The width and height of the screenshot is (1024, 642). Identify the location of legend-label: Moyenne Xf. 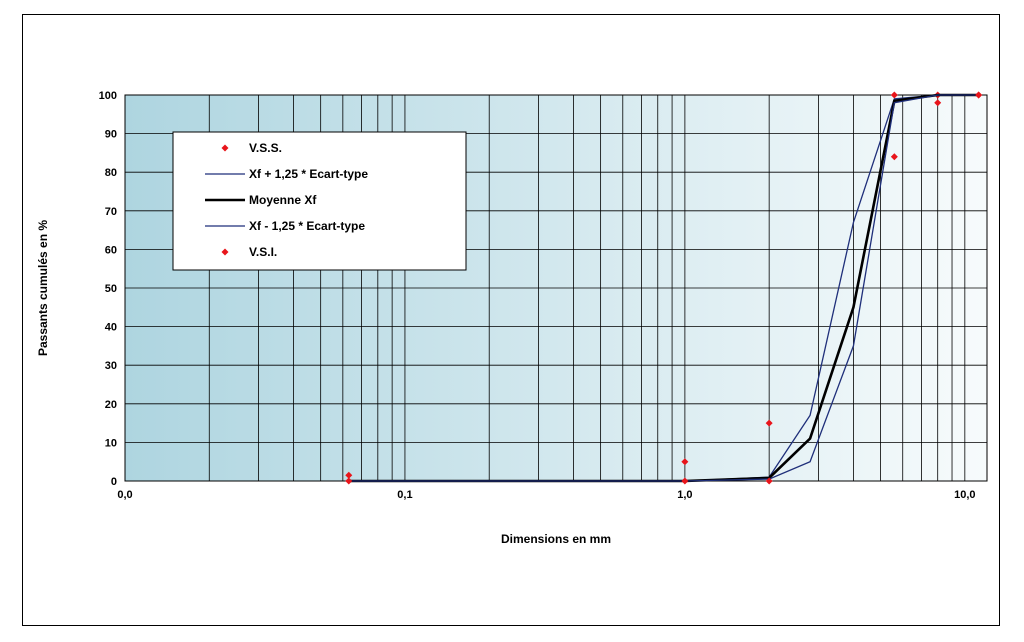
(283, 200).